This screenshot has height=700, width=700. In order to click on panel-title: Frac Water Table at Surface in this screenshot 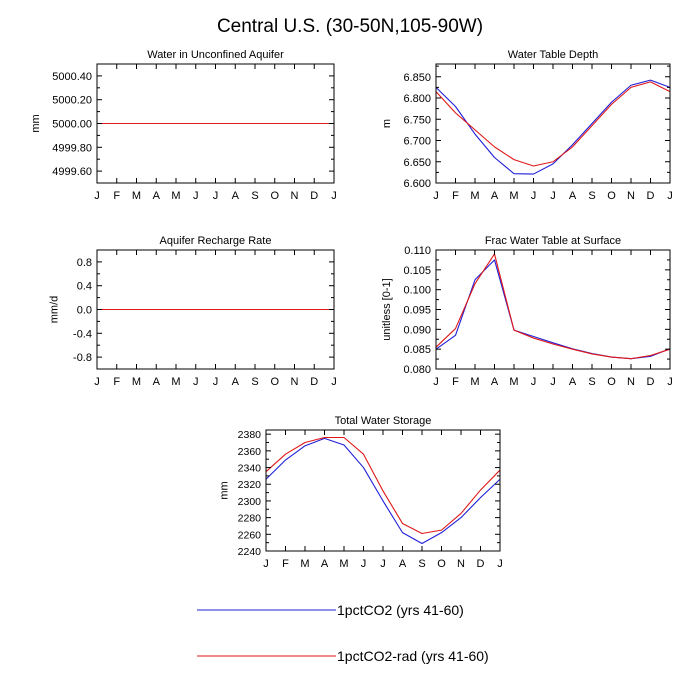, I will do `click(553, 241)`.